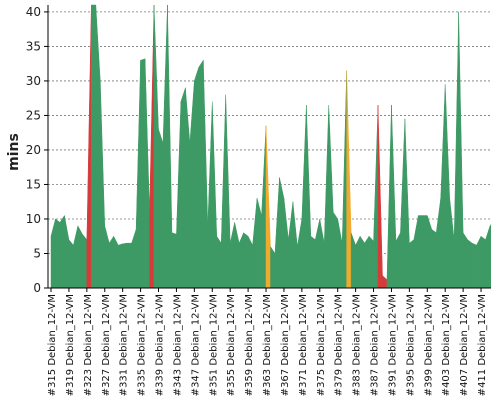 Image resolution: width=500 pixels, height=404 pixels. I want to click on x-tick-label: #367 Debian_12-VM, so click(285, 345).